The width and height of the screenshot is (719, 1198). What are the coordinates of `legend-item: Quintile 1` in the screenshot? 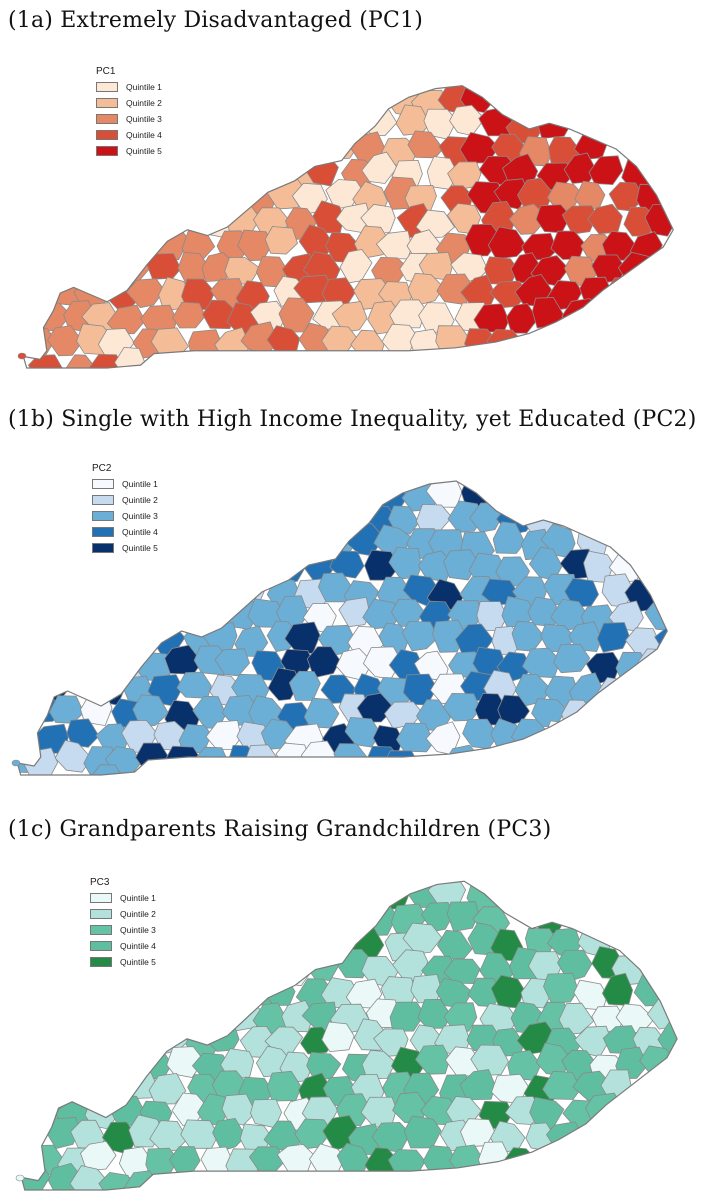 It's located at (125, 484).